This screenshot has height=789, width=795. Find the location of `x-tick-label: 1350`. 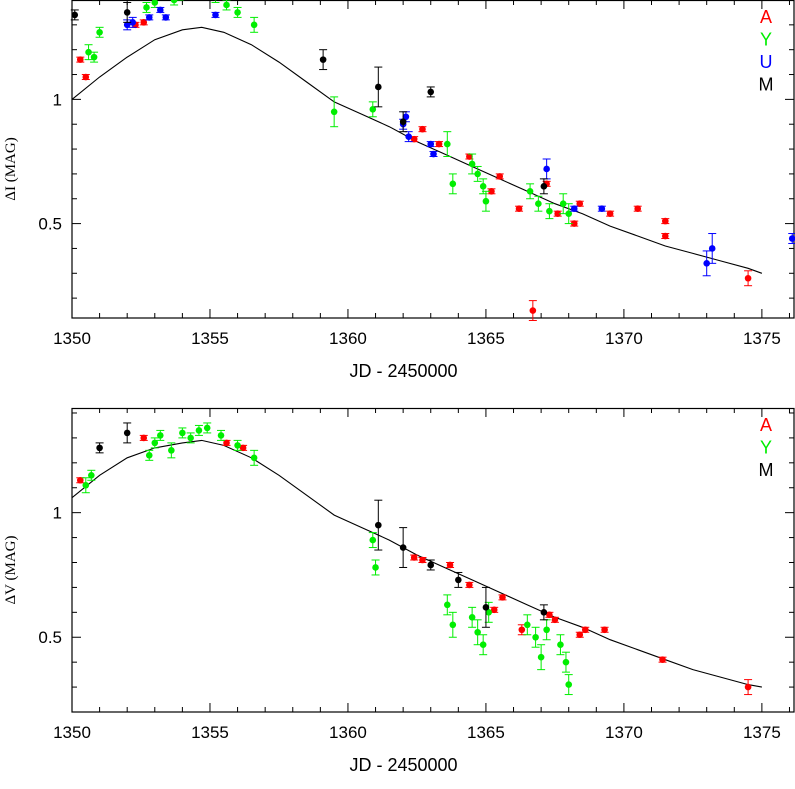

x-tick-label: 1350 is located at coordinates (72, 338).